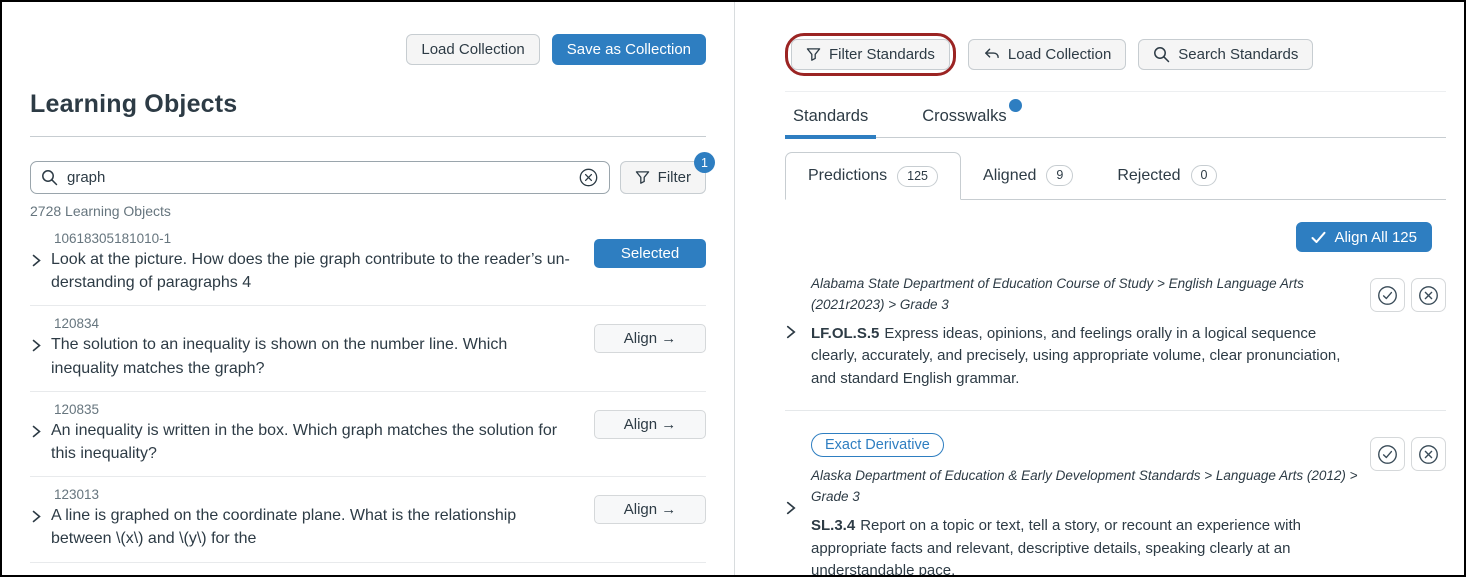 Image resolution: width=1466 pixels, height=577 pixels. Describe the element at coordinates (1059, 54) in the screenshot. I see `load-collection-label: Load Collection` at that location.